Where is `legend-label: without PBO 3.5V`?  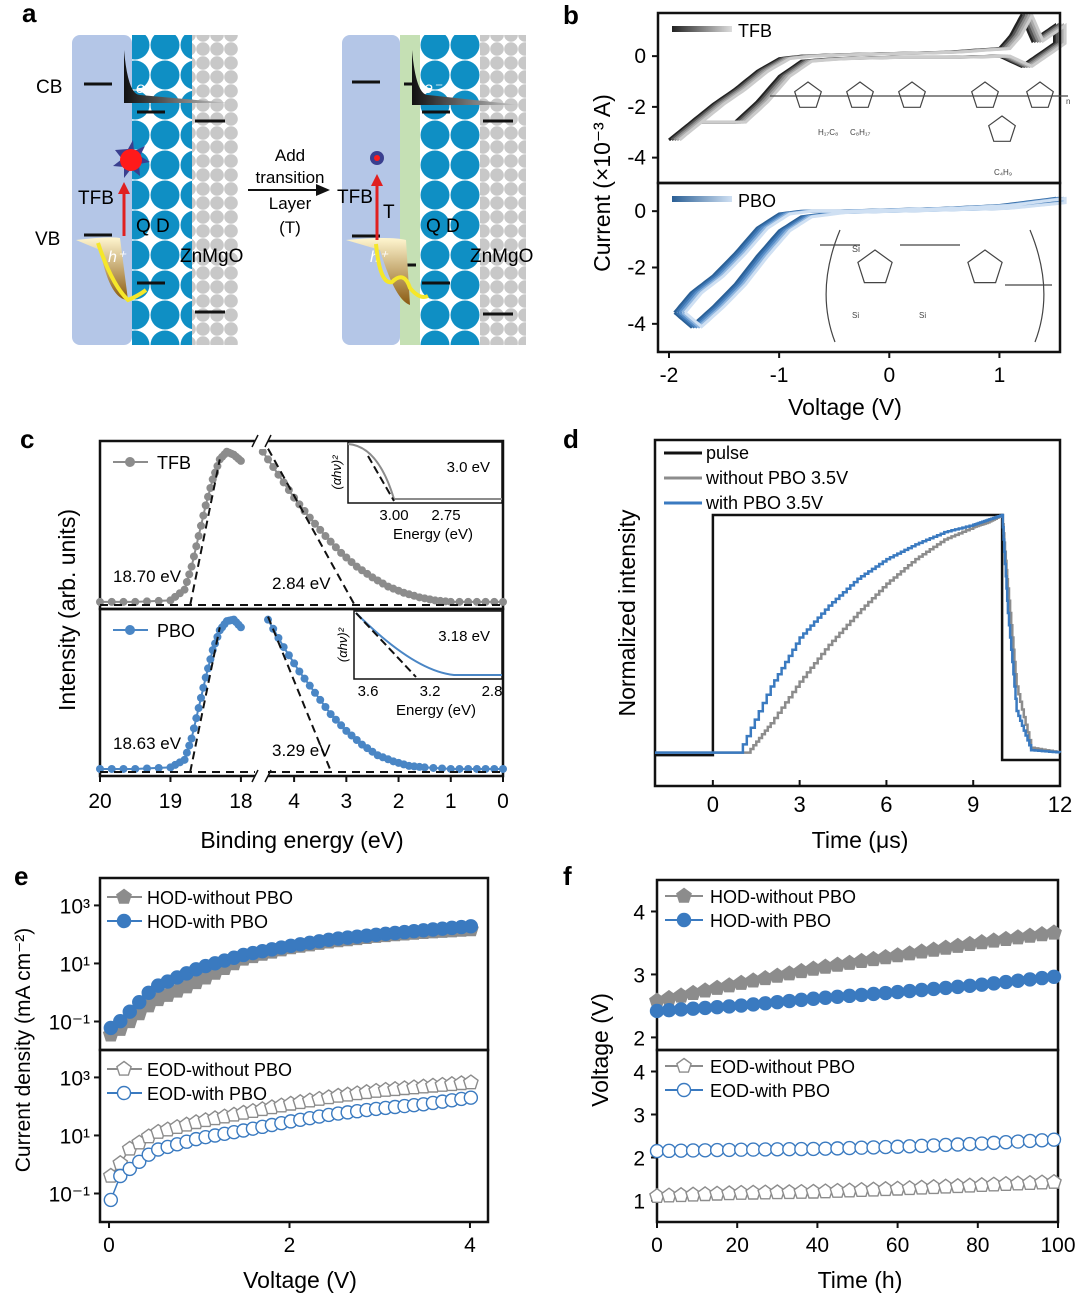
legend-label: without PBO 3.5V is located at coordinates (776, 478).